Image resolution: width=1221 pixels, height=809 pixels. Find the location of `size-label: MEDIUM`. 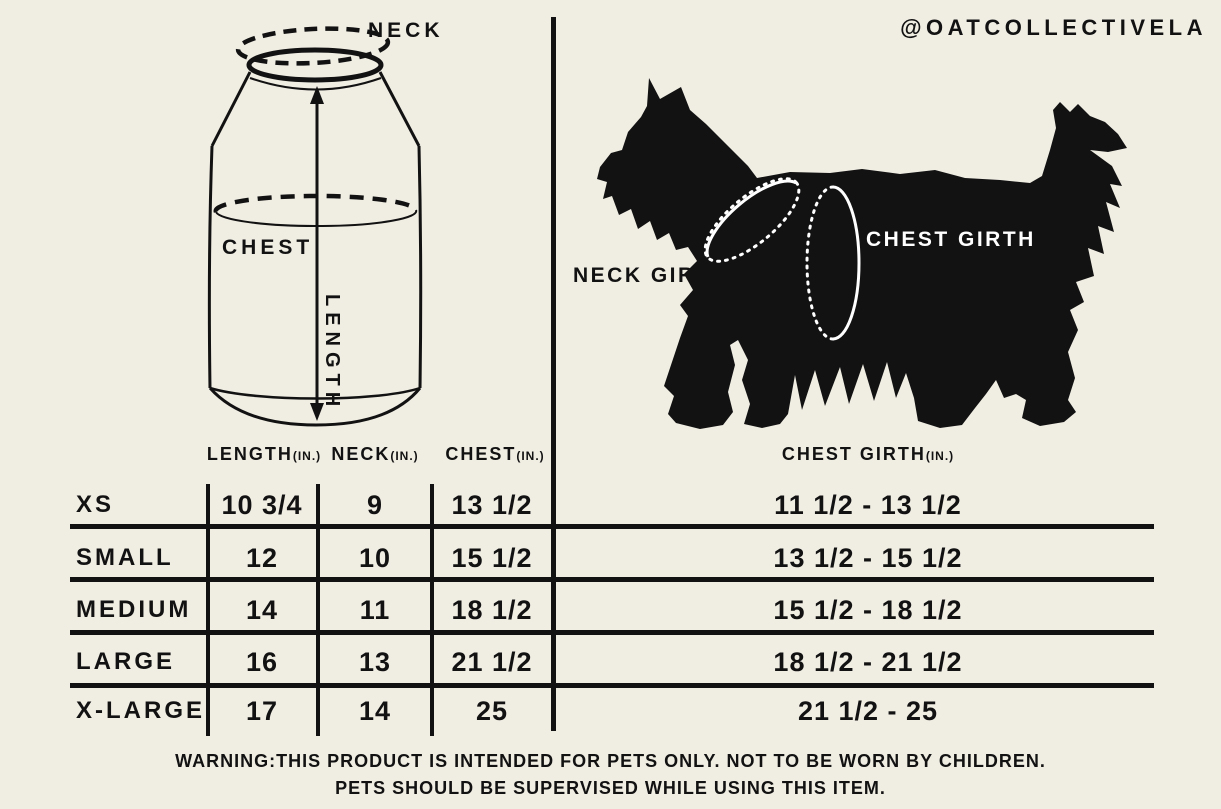

size-label: MEDIUM is located at coordinates (134, 609).